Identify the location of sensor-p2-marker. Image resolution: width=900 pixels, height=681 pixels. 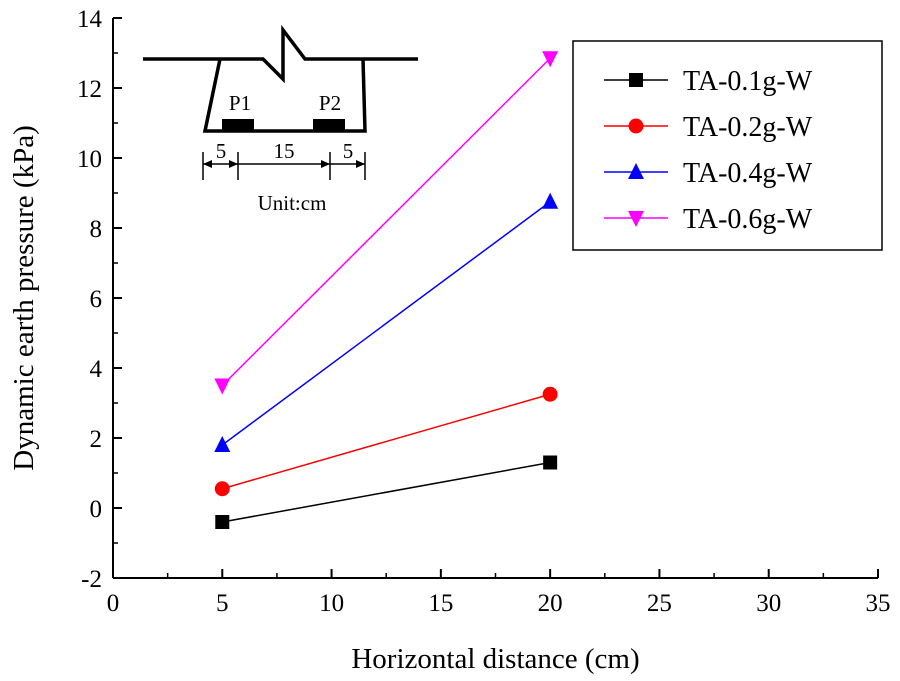
(329, 125).